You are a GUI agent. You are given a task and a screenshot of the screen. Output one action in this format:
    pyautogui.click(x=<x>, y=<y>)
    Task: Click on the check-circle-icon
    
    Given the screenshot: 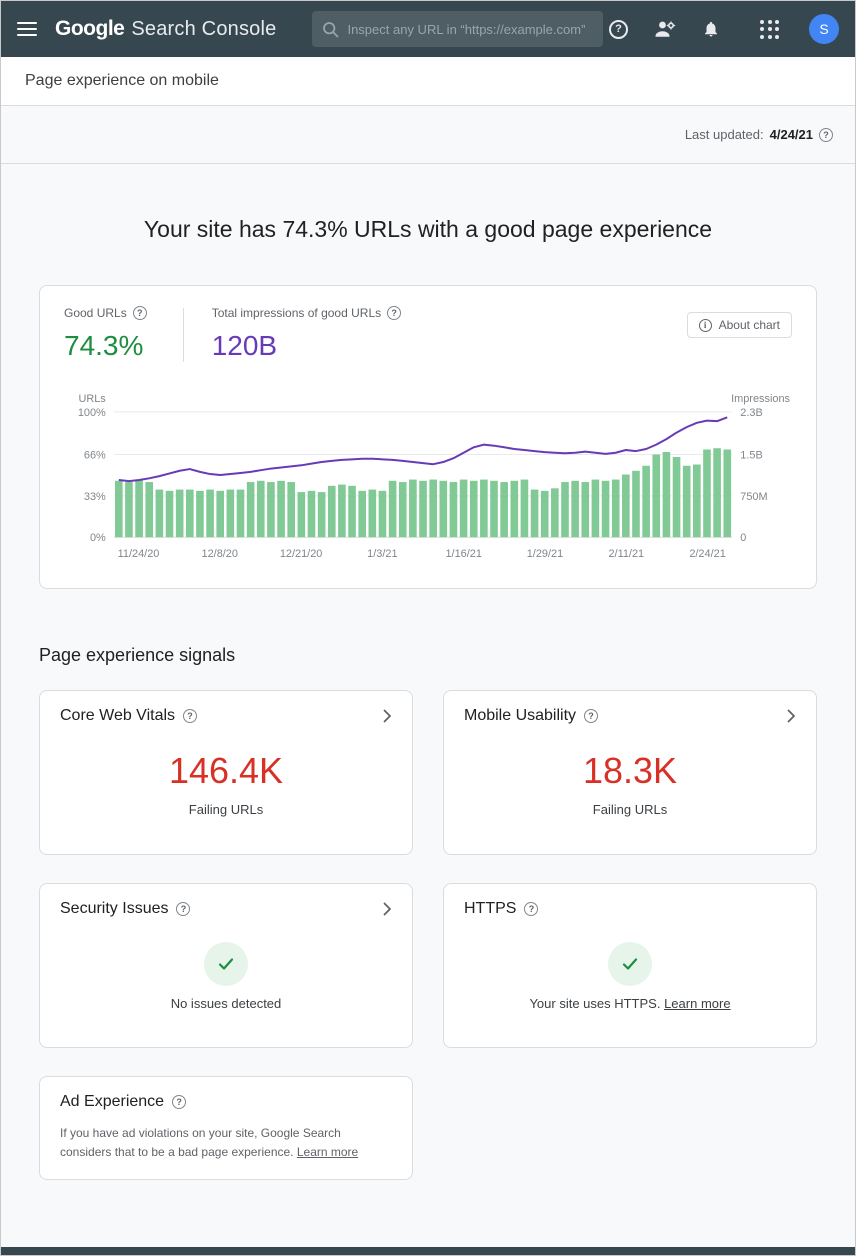 What is the action you would take?
    pyautogui.click(x=630, y=963)
    